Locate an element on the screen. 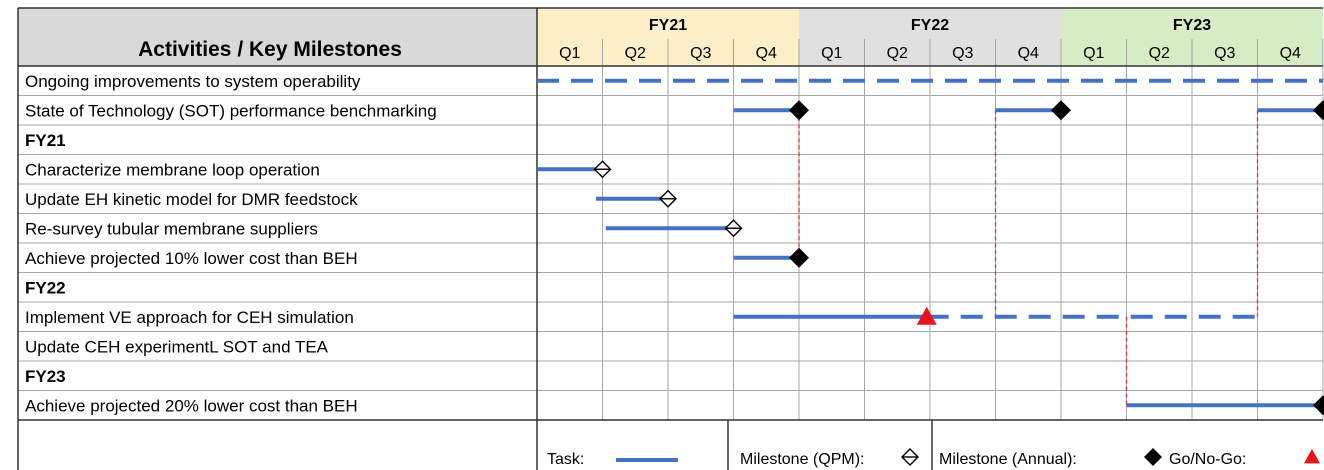 The height and width of the screenshot is (470, 1324). legend-qpm-label: Milestone (QPM): is located at coordinates (802, 459).